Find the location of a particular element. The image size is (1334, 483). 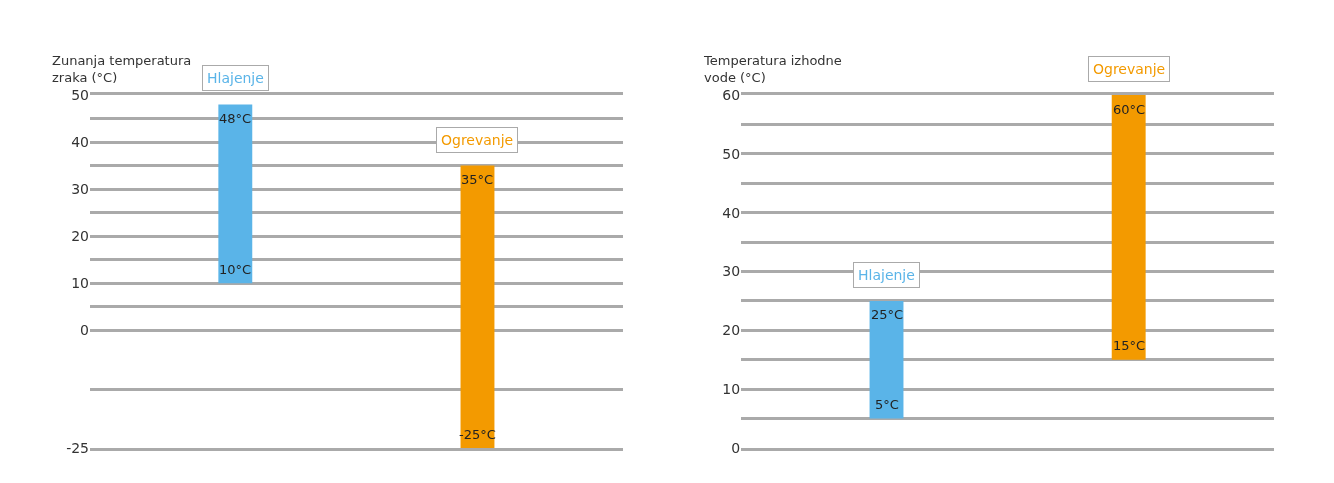

annotation: 15°C is located at coordinates (1129, 345).